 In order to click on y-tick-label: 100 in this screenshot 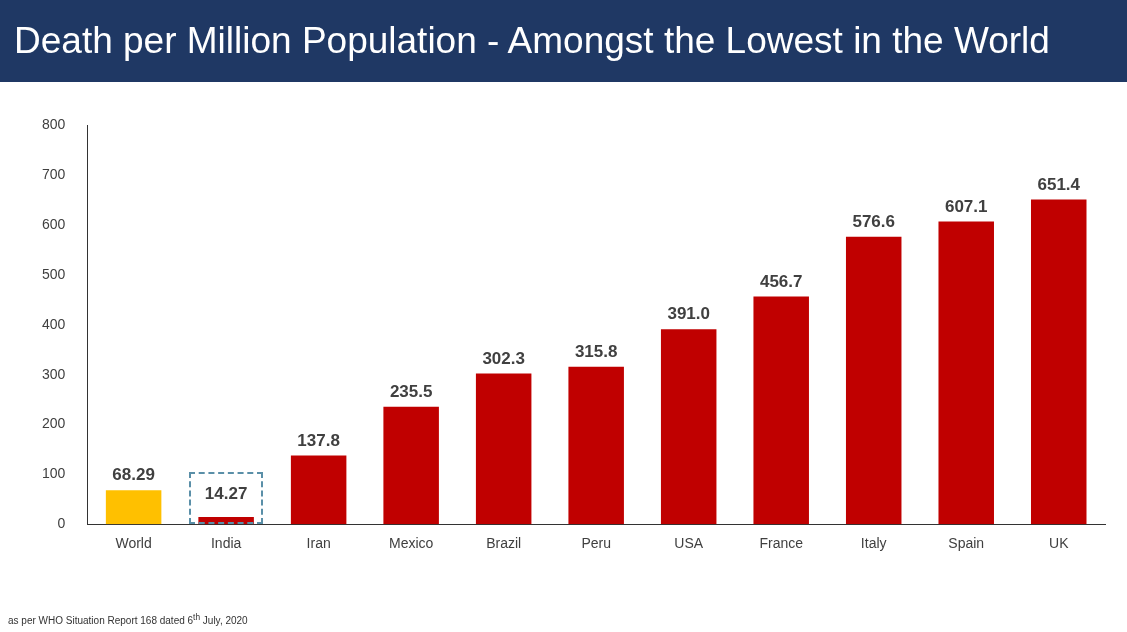, I will do `click(54, 473)`.